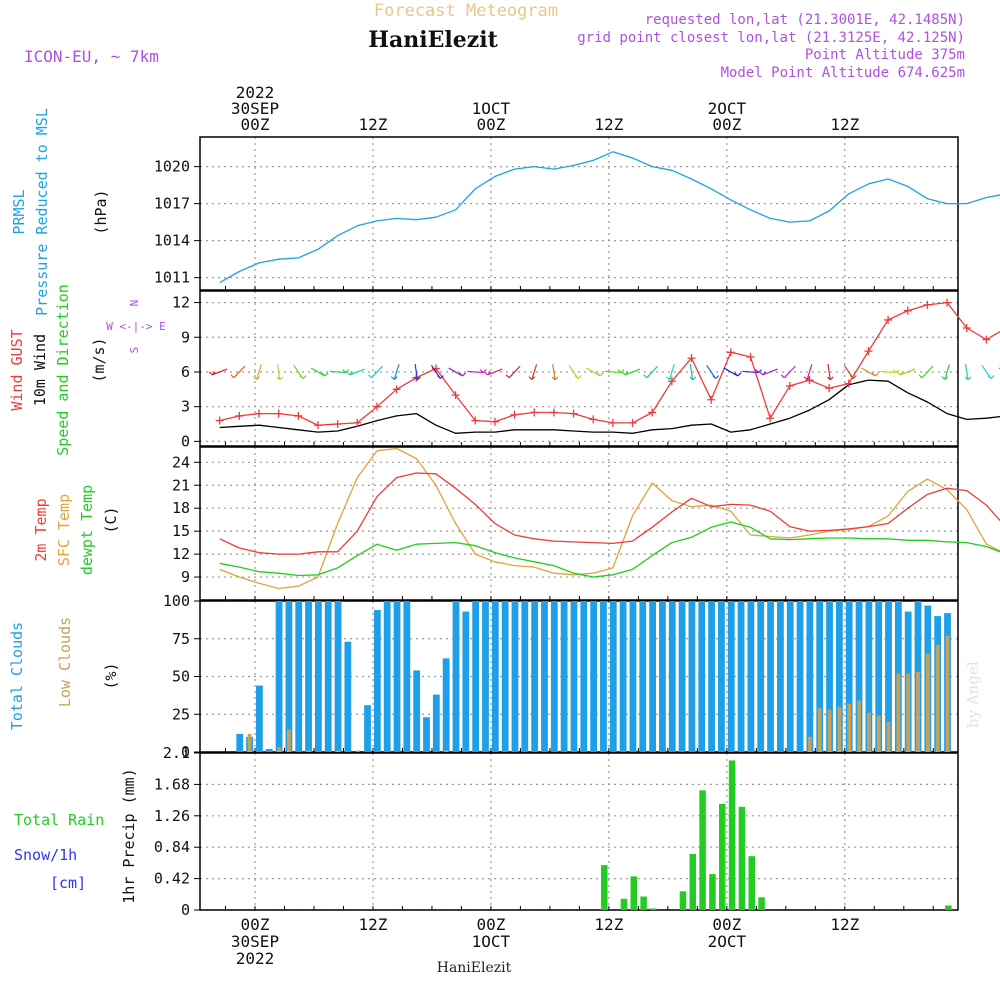 This screenshot has height=1000, width=1000. Describe the element at coordinates (172, 879) in the screenshot. I see `precip-ytick-label: 0.42` at that location.